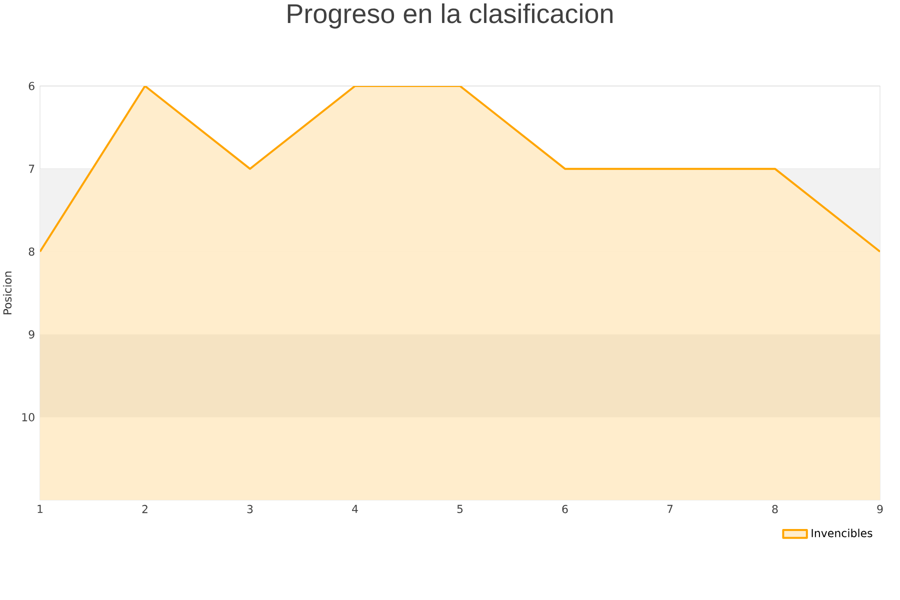 This screenshot has height=600, width=900. Describe the element at coordinates (565, 509) in the screenshot. I see `x-tick-label: 6` at that location.